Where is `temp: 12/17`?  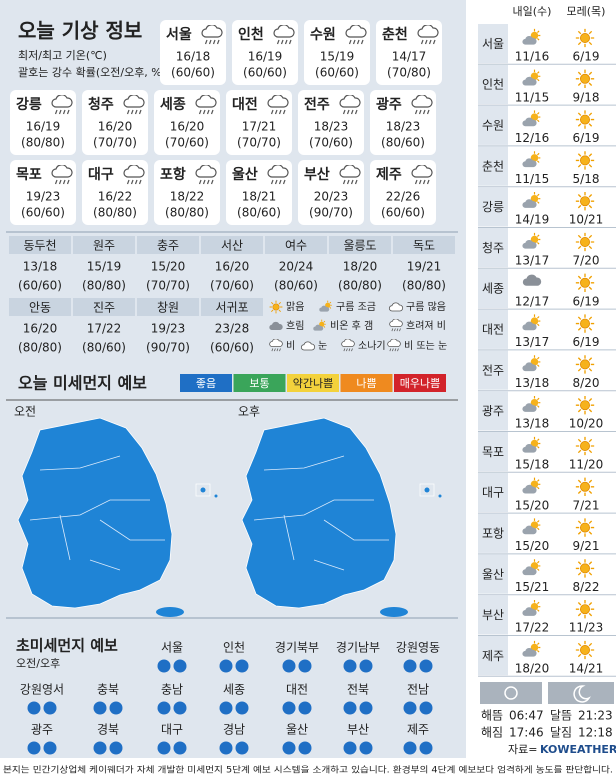 temp: 12/17 is located at coordinates (532, 301).